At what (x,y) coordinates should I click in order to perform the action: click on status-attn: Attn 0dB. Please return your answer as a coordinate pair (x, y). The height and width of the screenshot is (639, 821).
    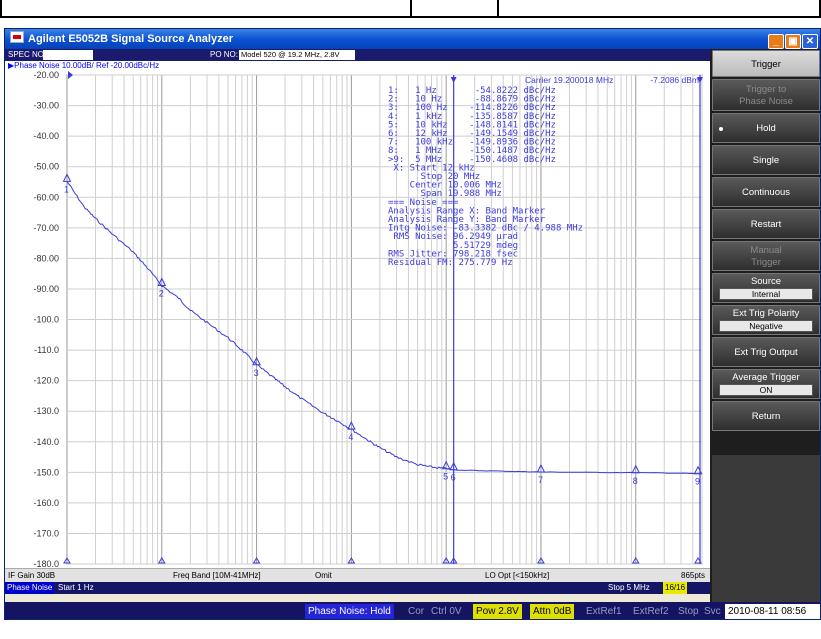
    Looking at the image, I should click on (552, 611).